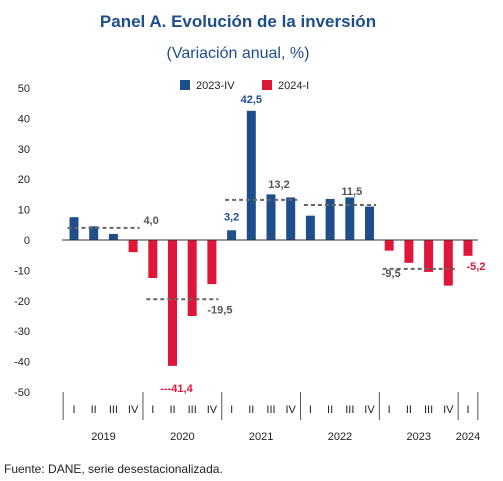 Image resolution: width=503 pixels, height=481 pixels. I want to click on y-tick-label: 20, so click(24, 180).